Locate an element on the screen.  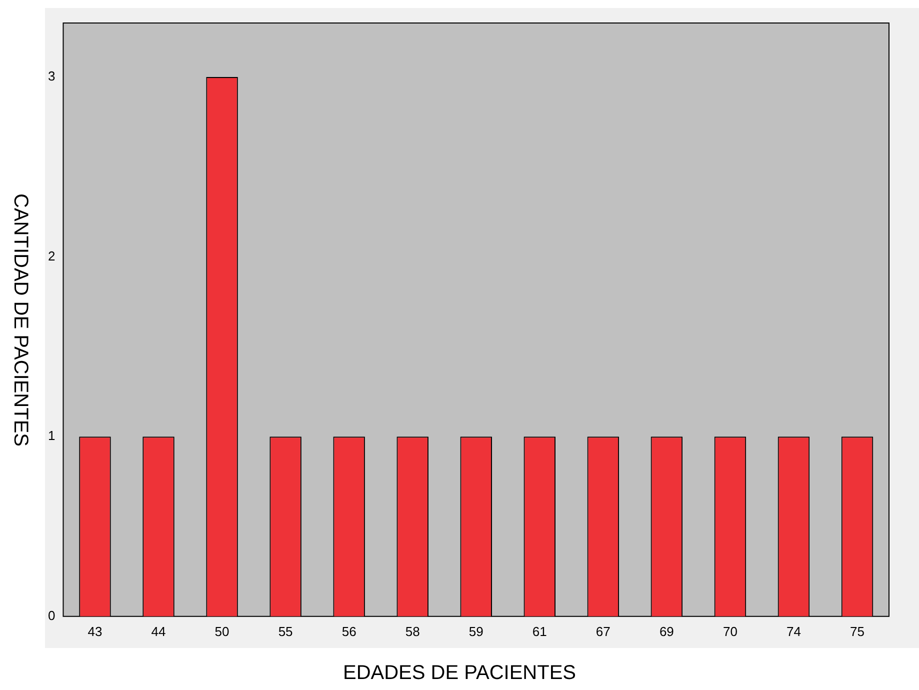
x-tick-label: 69 is located at coordinates (666, 631).